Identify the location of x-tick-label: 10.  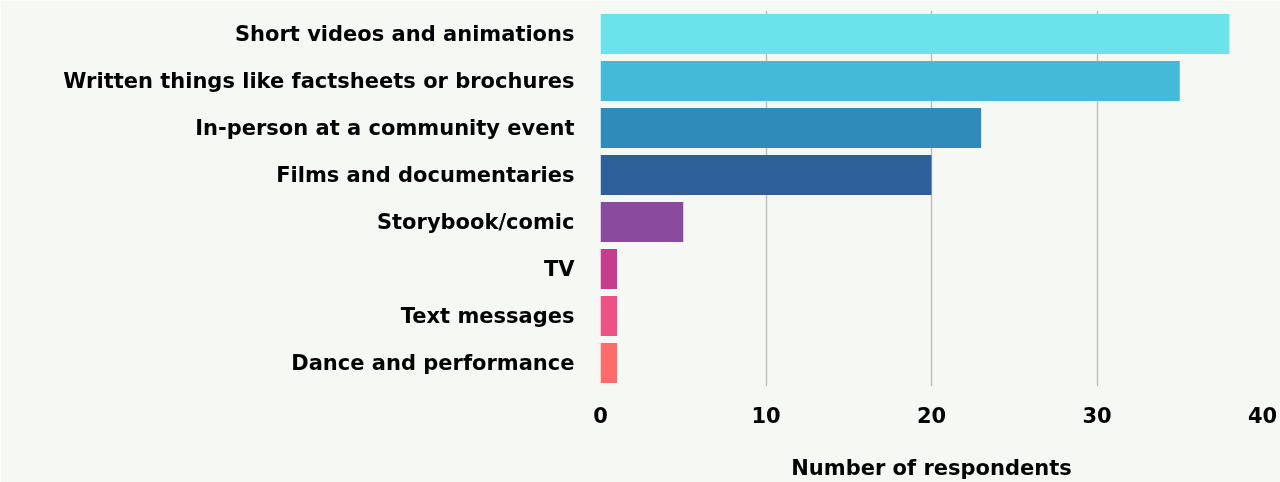
(766, 415).